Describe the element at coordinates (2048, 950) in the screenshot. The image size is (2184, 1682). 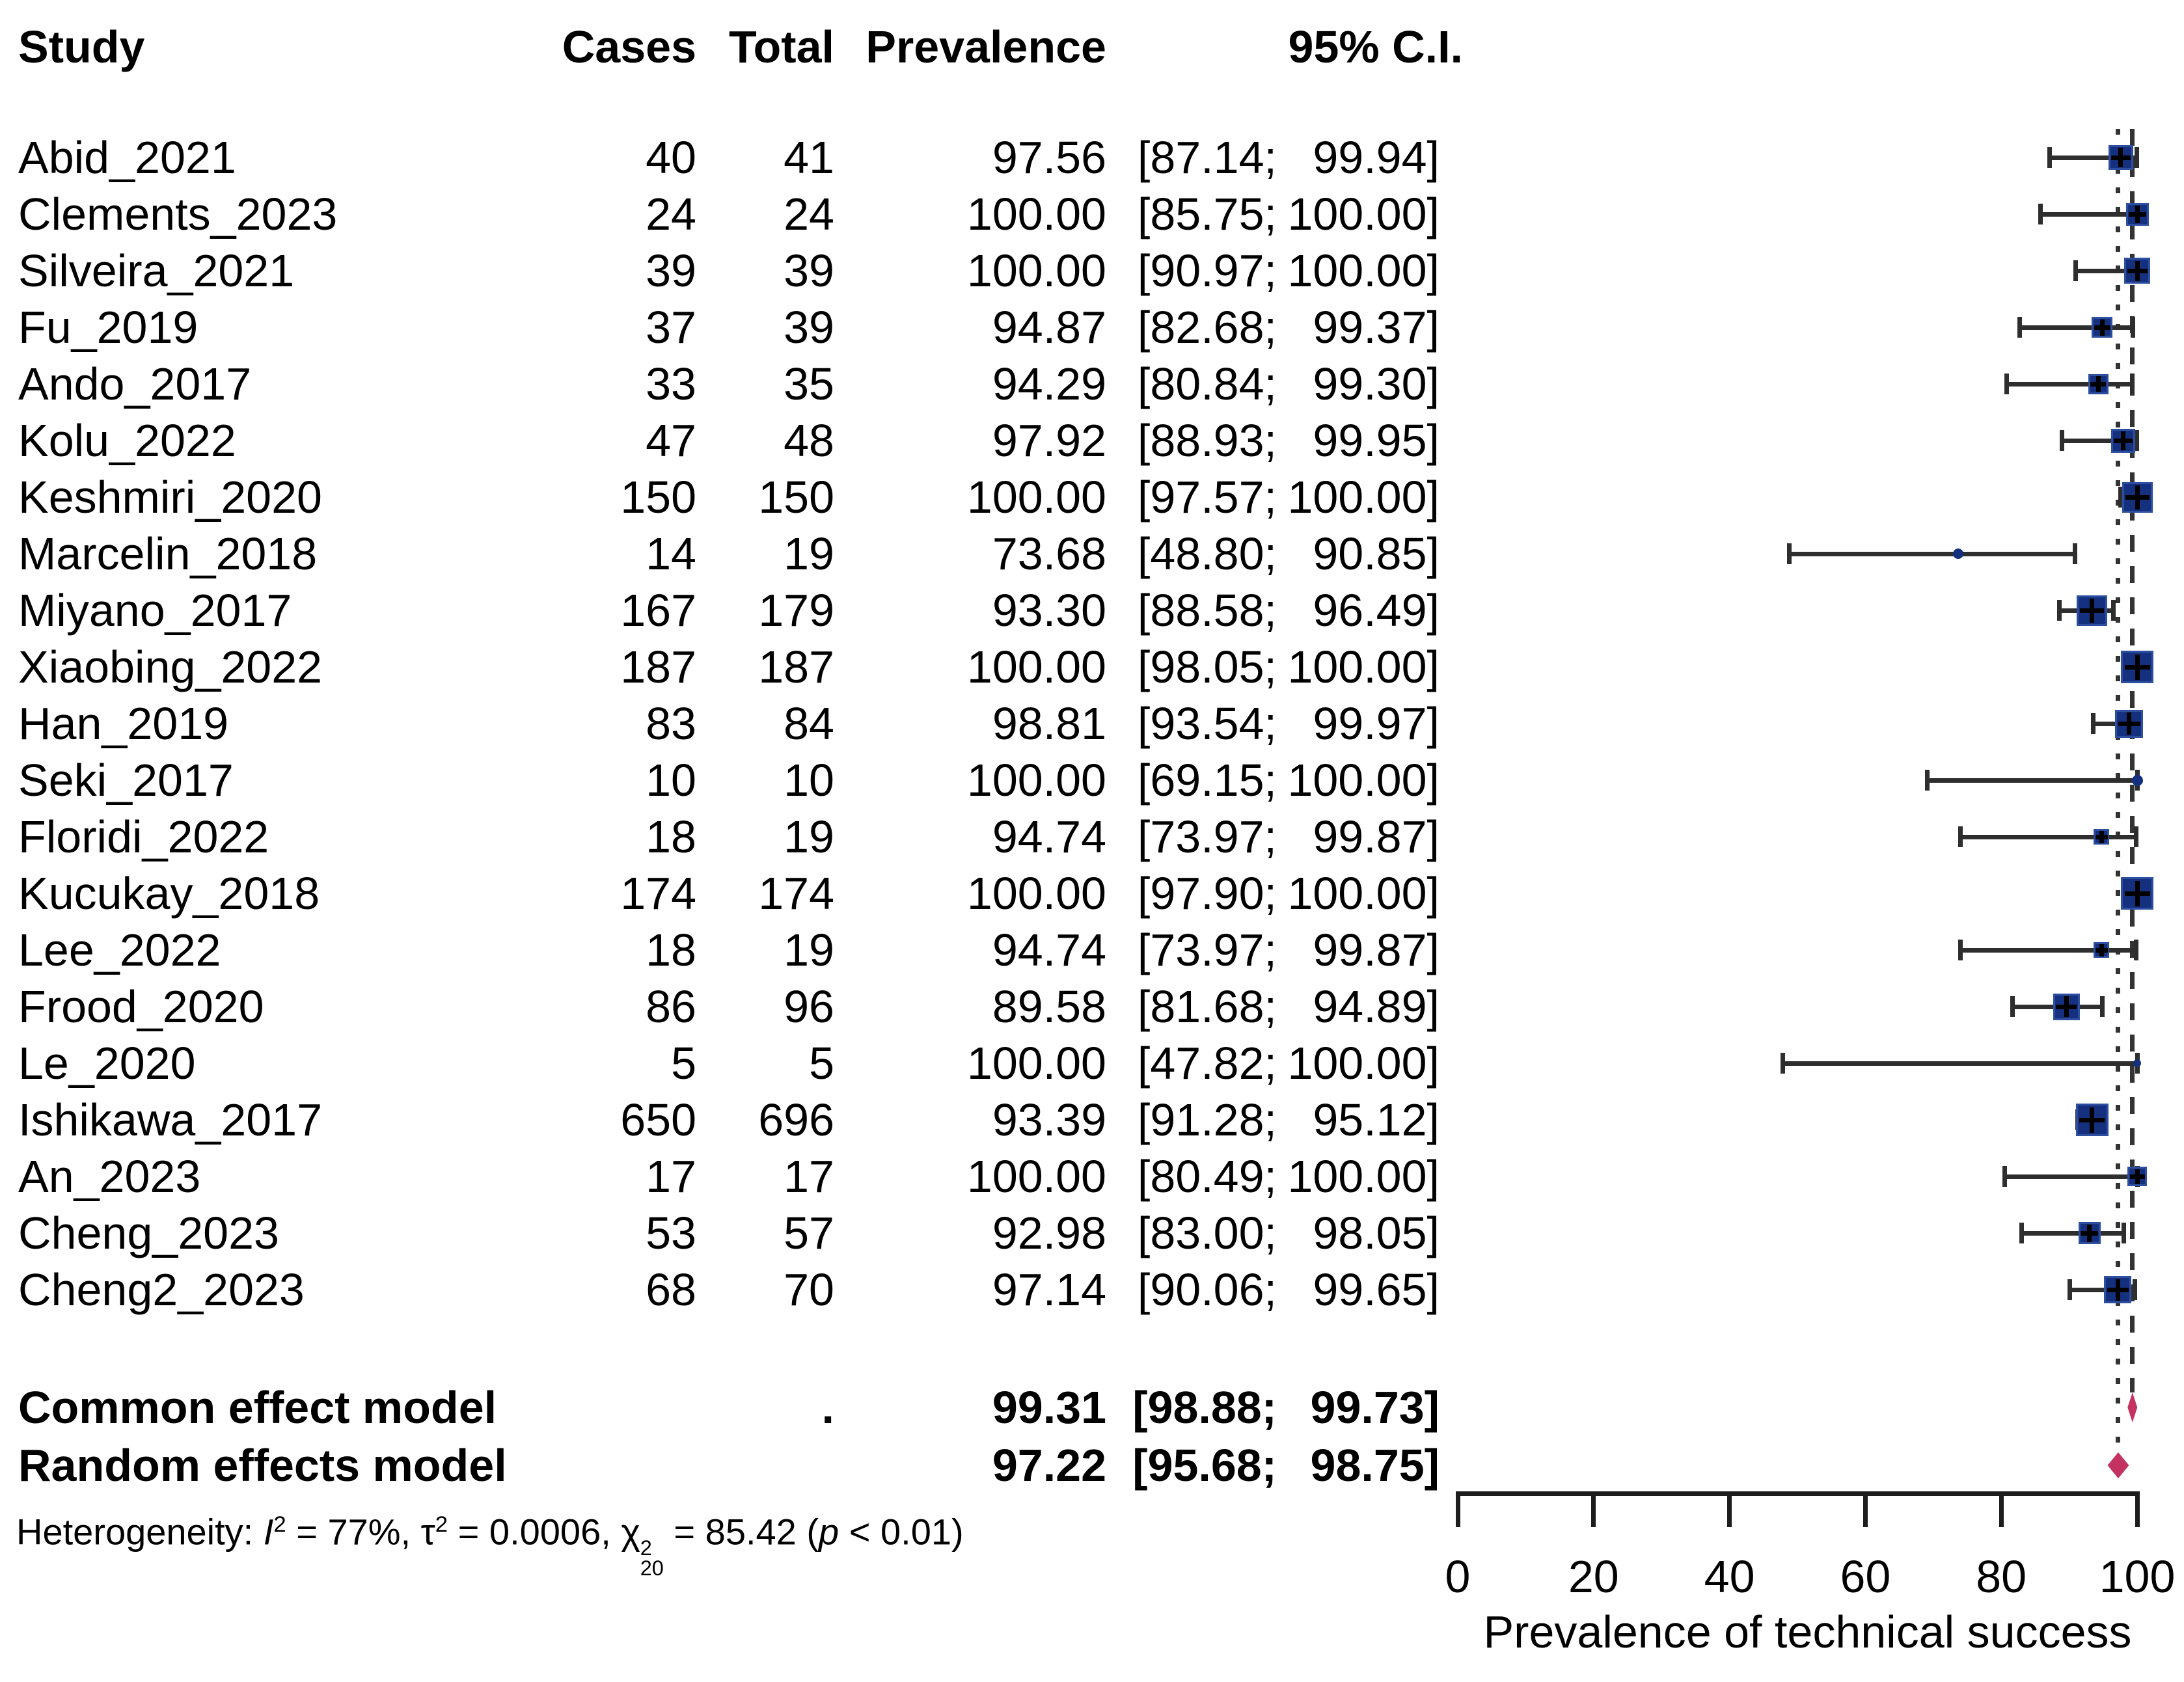
I see `ci-line` at that location.